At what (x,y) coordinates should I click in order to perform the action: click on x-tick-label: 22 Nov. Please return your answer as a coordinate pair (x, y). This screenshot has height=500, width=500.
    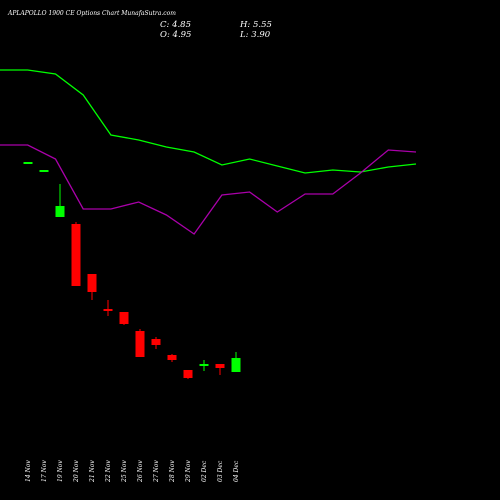
    Looking at the image, I should click on (108, 471).